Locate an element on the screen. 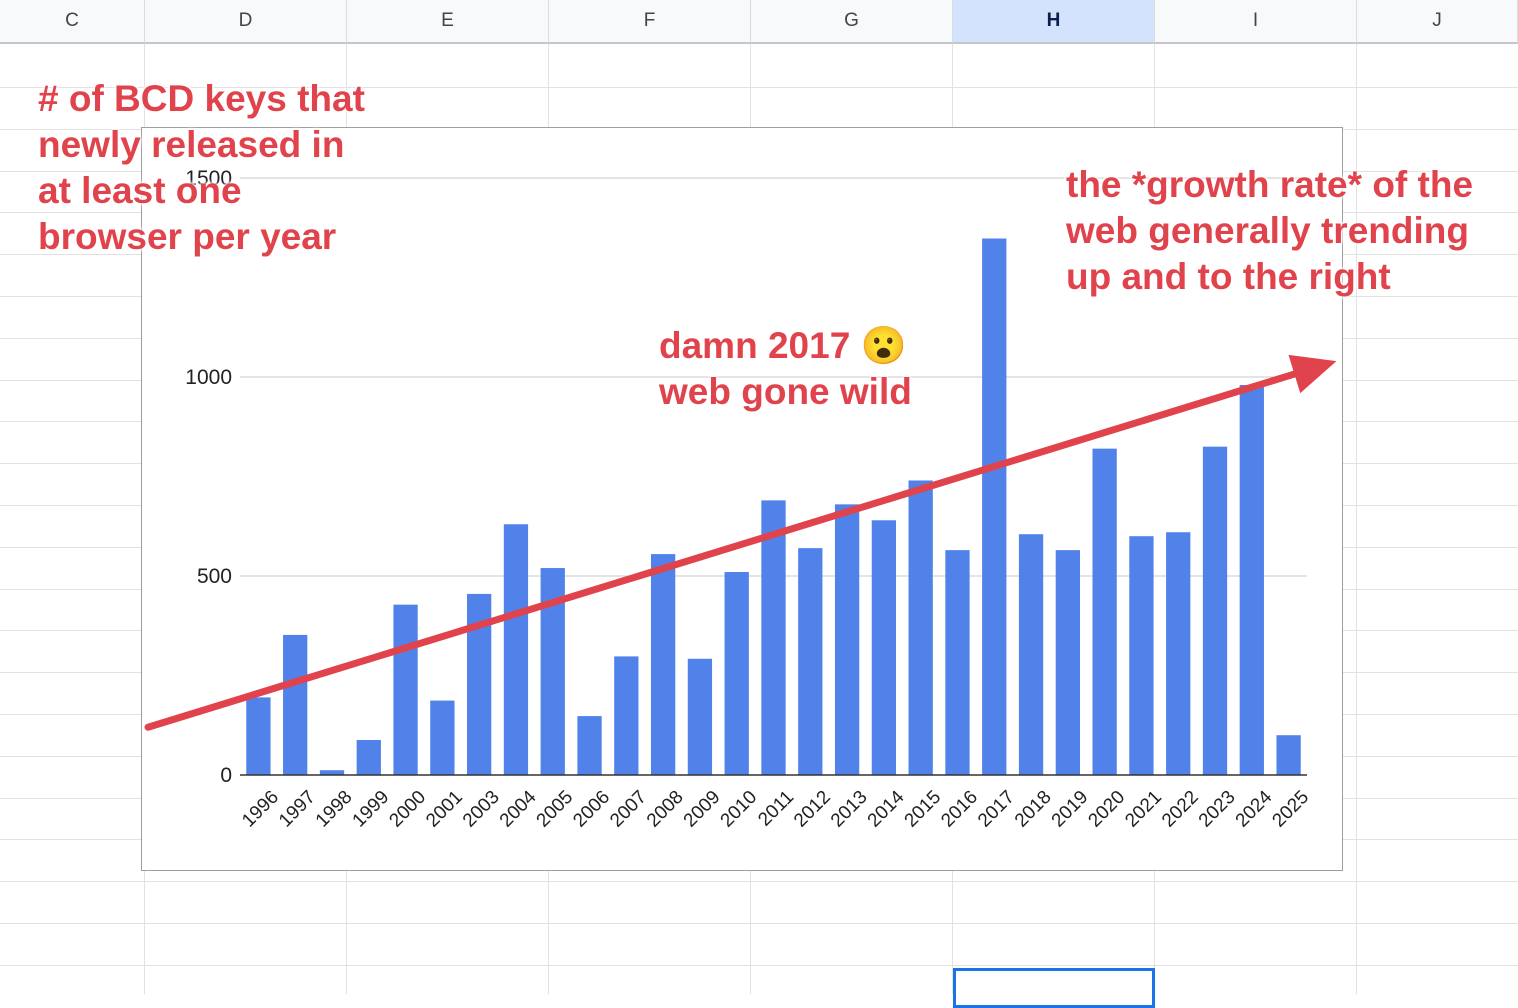 This screenshot has height=1008, width=1518. y-tick-label: 1500 is located at coordinates (208, 178).